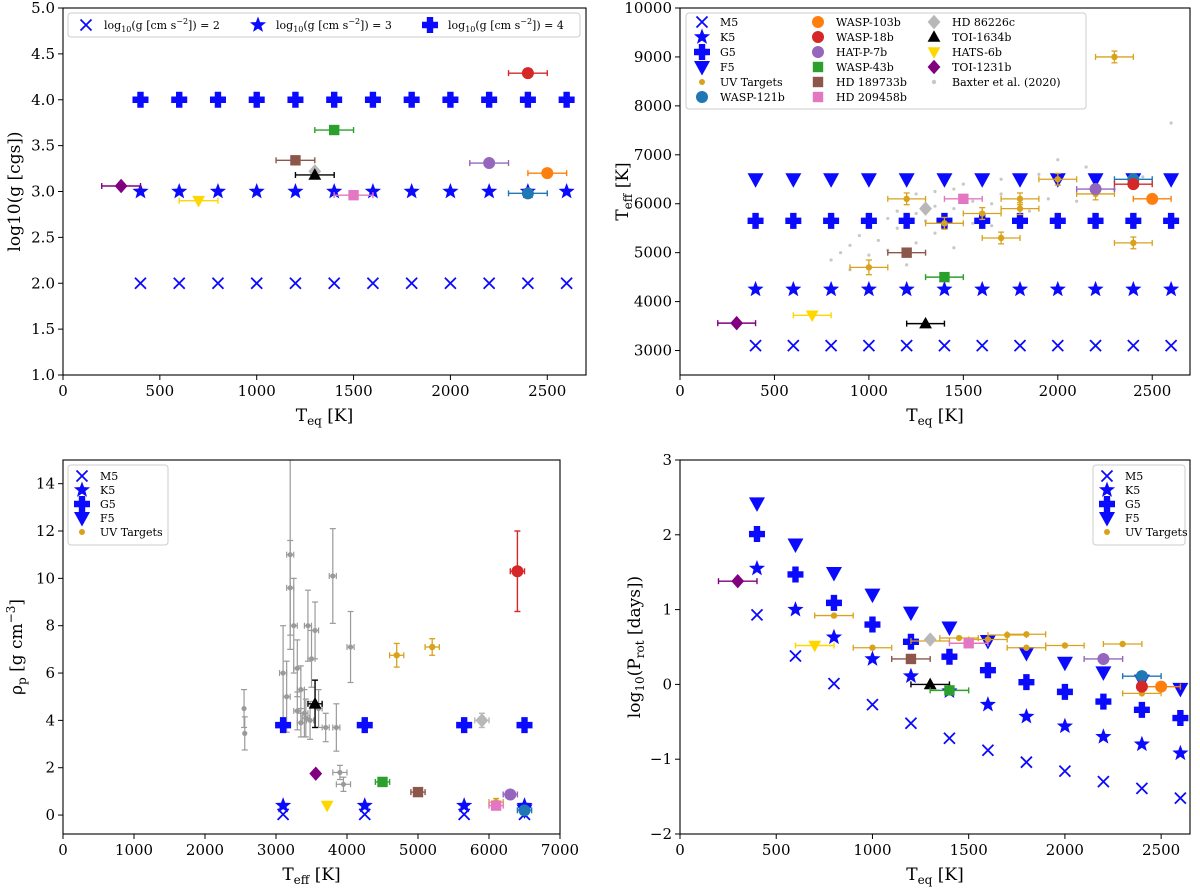 This screenshot has width=1200, height=889. What do you see at coordinates (524, 810) in the screenshot?
I see `planet-wasp-121b` at bounding box center [524, 810].